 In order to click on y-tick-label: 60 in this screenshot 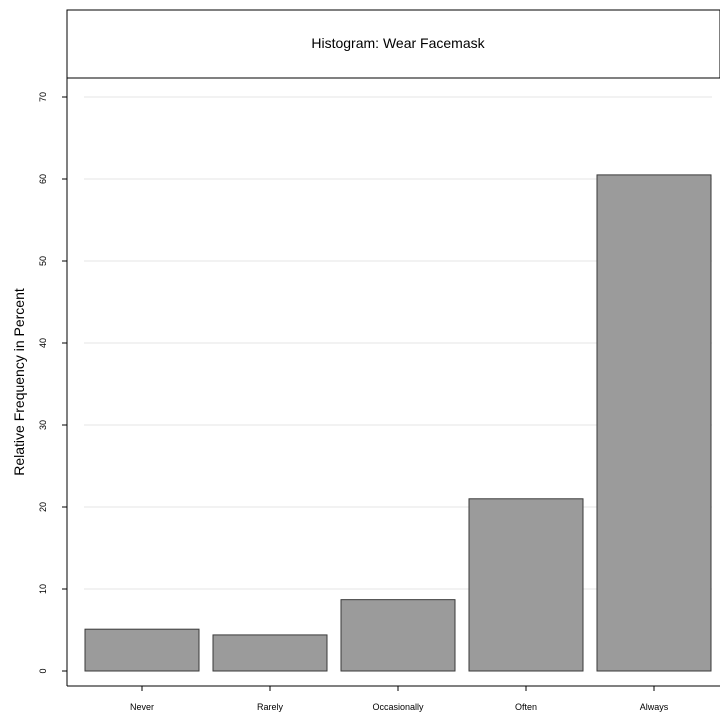, I will do `click(43, 179)`.